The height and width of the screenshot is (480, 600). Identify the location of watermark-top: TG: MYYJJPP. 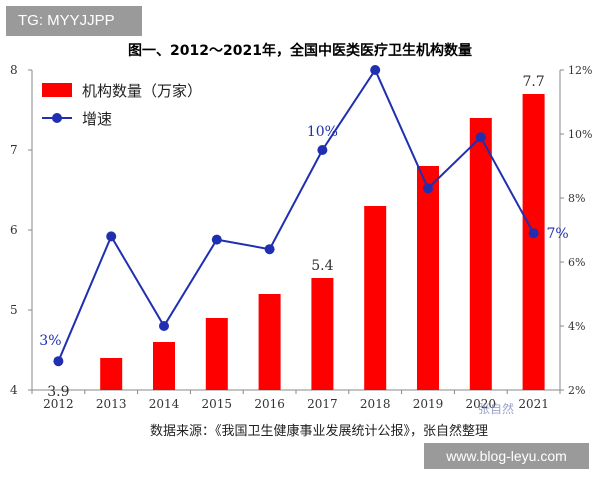
(74, 21).